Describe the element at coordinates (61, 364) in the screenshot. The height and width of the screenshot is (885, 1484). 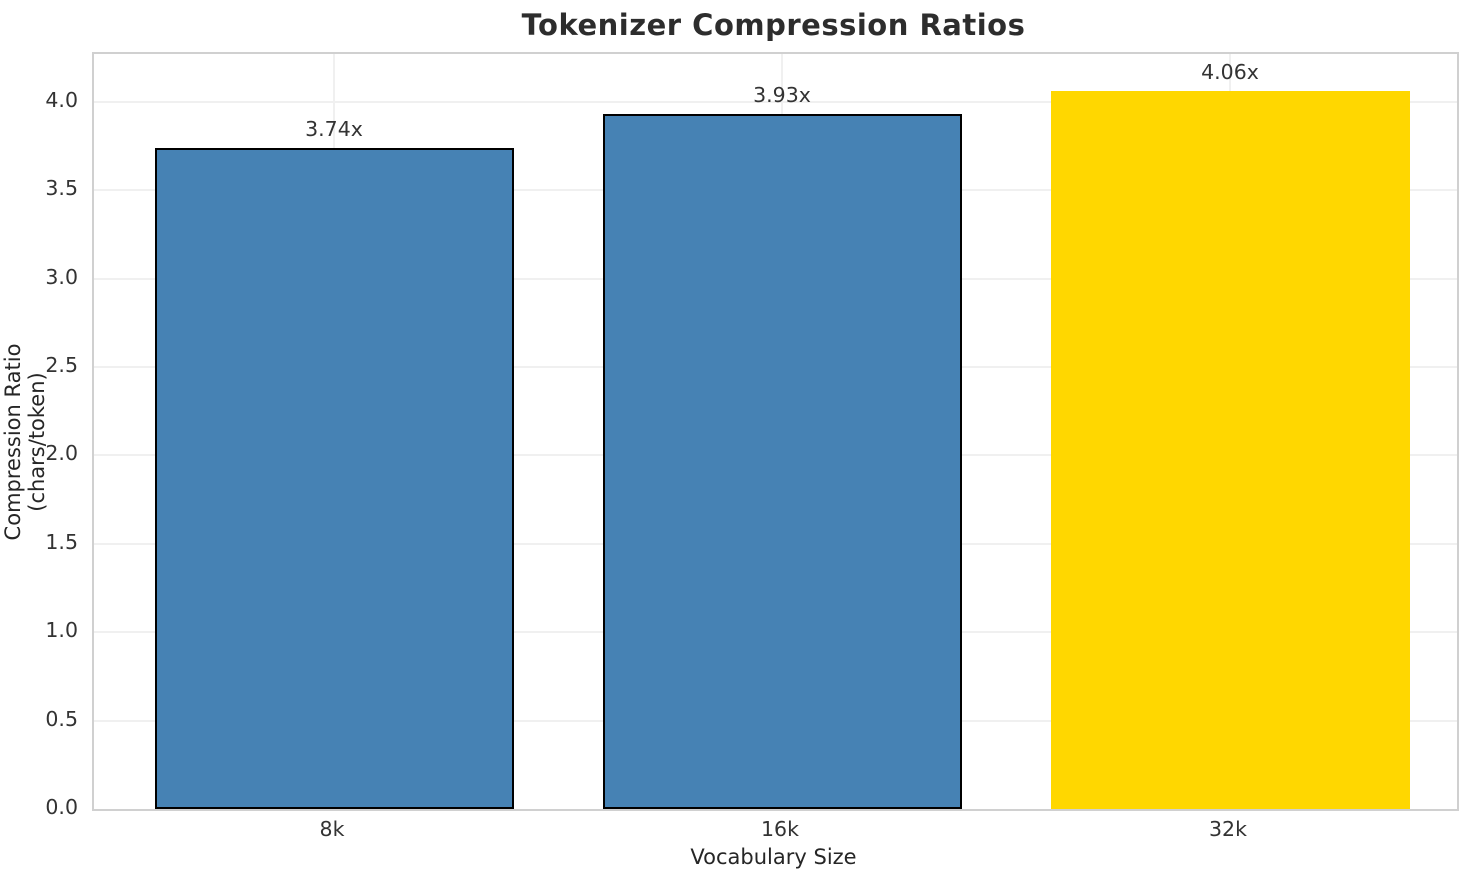
I see `y-tick-label: 2.5` at that location.